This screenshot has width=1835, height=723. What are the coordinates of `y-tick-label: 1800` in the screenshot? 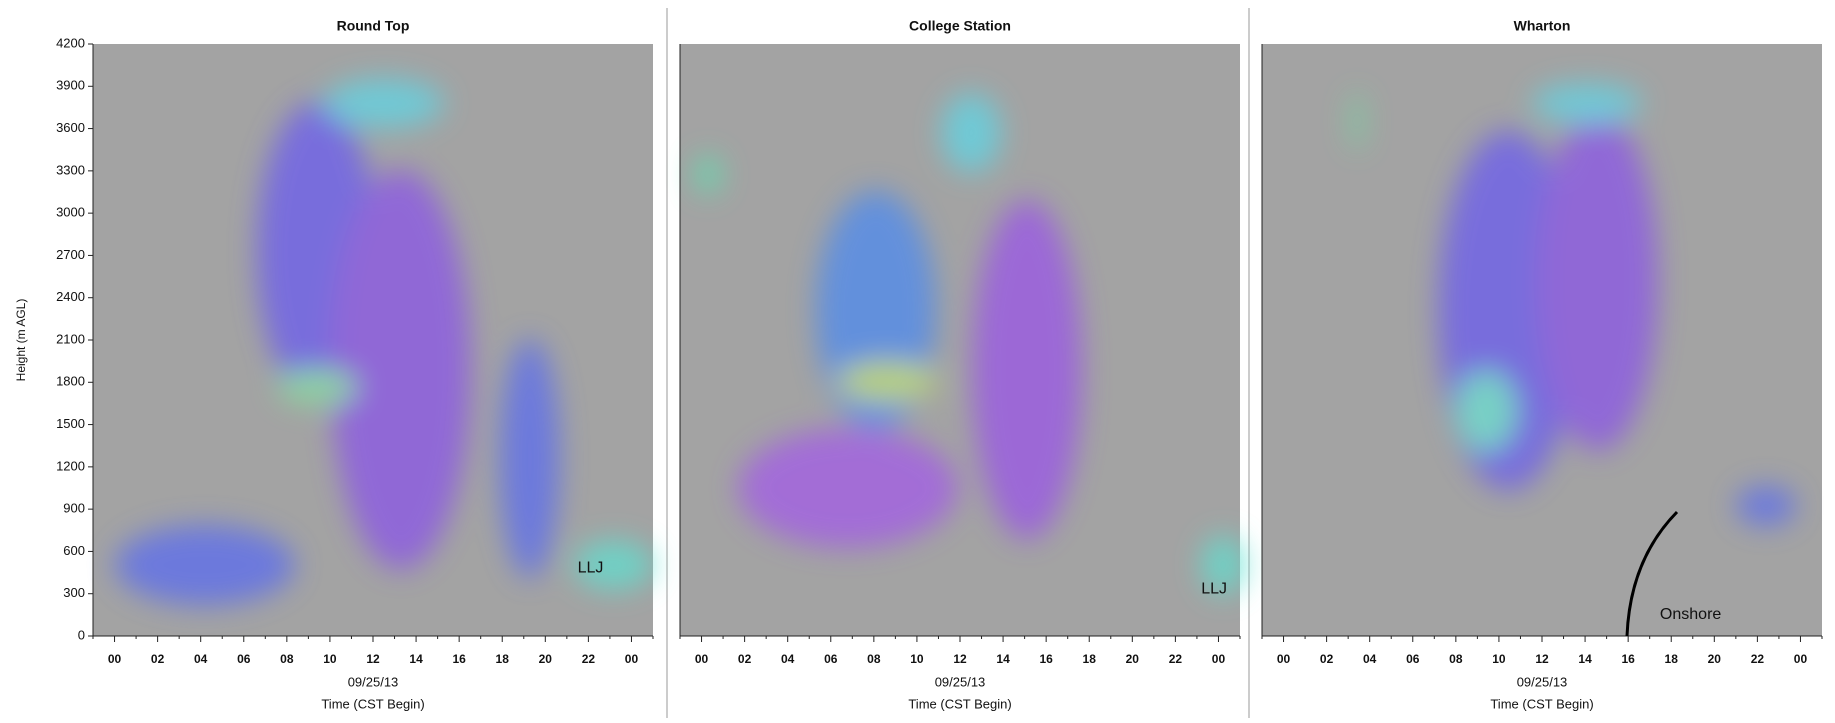 It's located at (70, 381).